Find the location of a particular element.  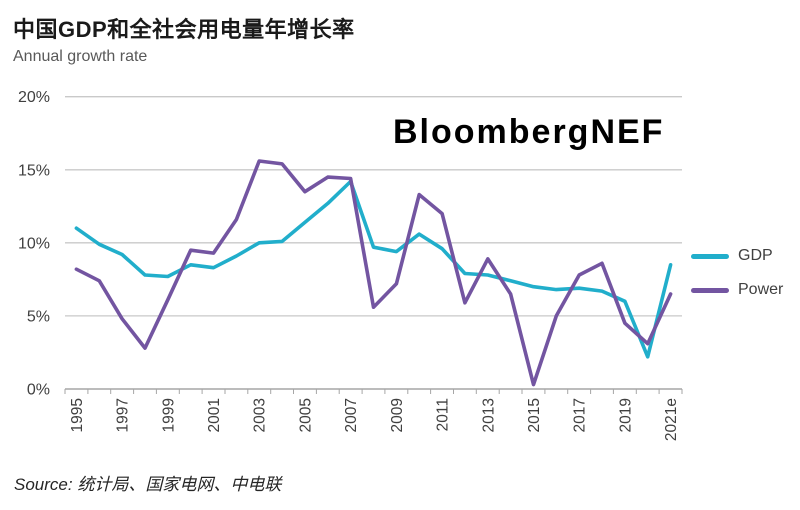

legend-swatch-gdp is located at coordinates (710, 256).